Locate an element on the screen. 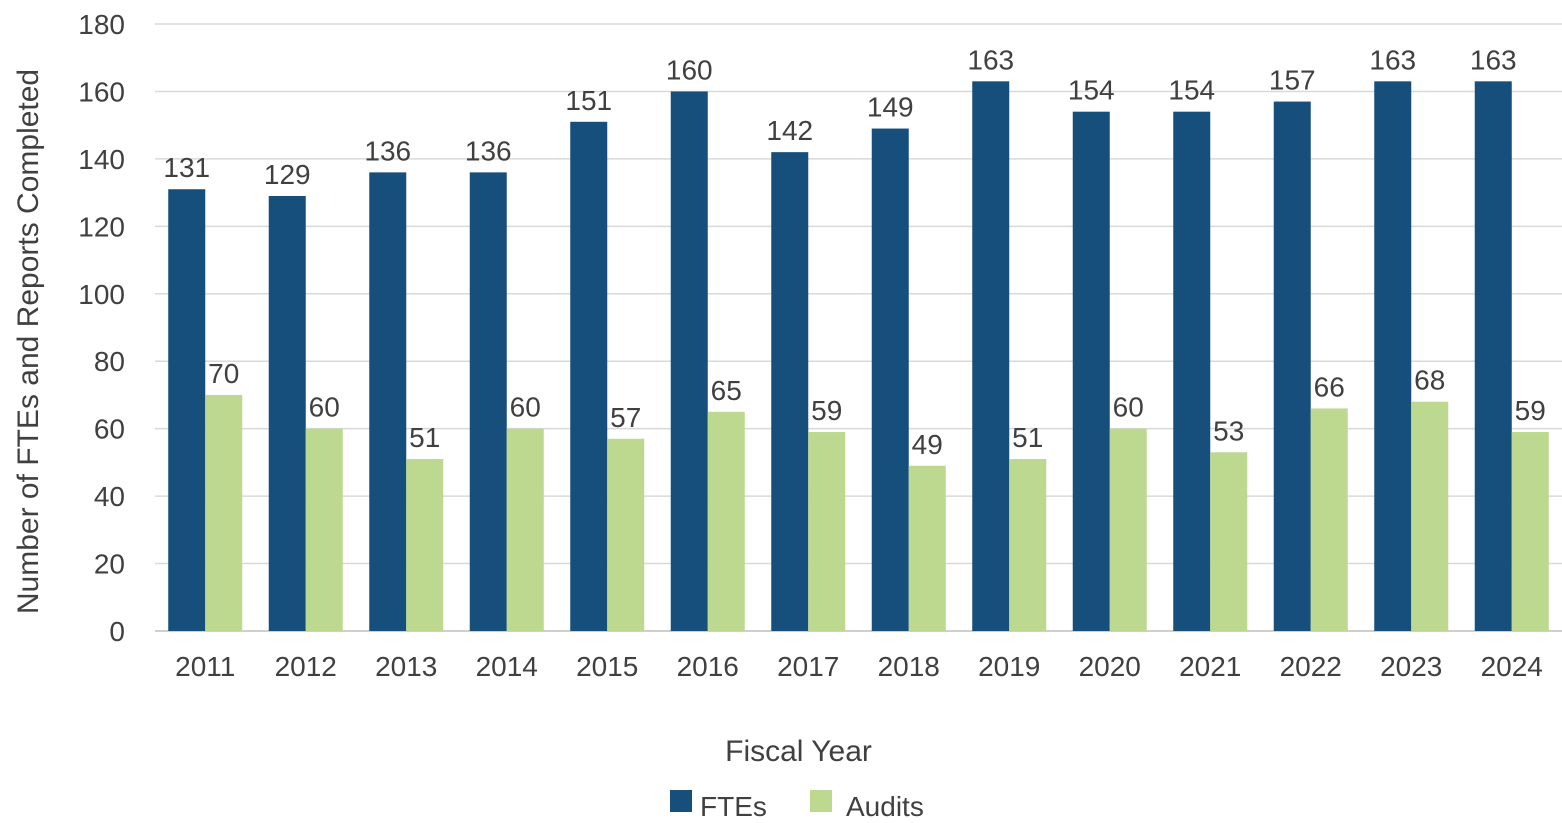  data-label-audits-2016: 65 is located at coordinates (726, 390).